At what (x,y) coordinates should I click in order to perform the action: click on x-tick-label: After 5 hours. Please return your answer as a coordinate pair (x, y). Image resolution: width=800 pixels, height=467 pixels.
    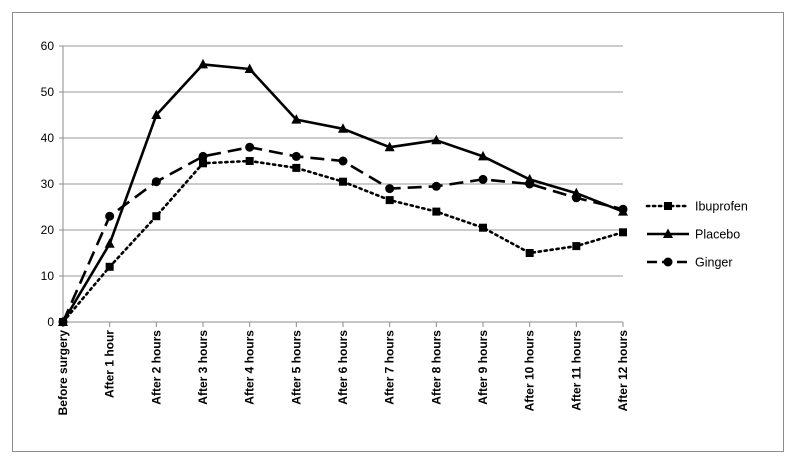
    Looking at the image, I should click on (296, 367).